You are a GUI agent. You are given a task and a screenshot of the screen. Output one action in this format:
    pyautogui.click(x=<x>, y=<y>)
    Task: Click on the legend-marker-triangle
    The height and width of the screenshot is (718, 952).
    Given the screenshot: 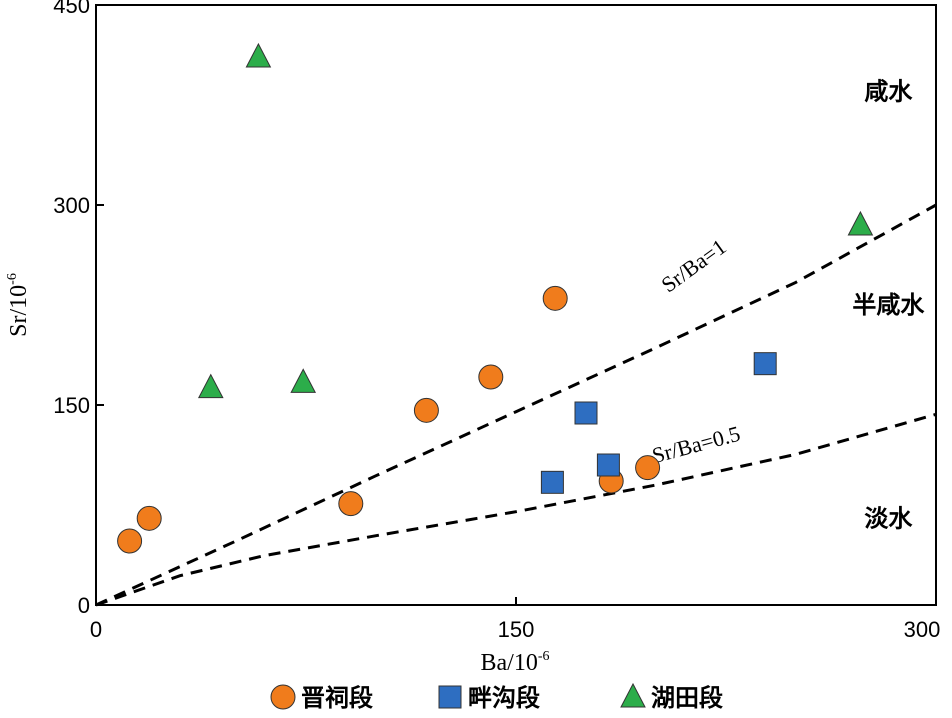 What is the action you would take?
    pyautogui.click(x=633, y=695)
    